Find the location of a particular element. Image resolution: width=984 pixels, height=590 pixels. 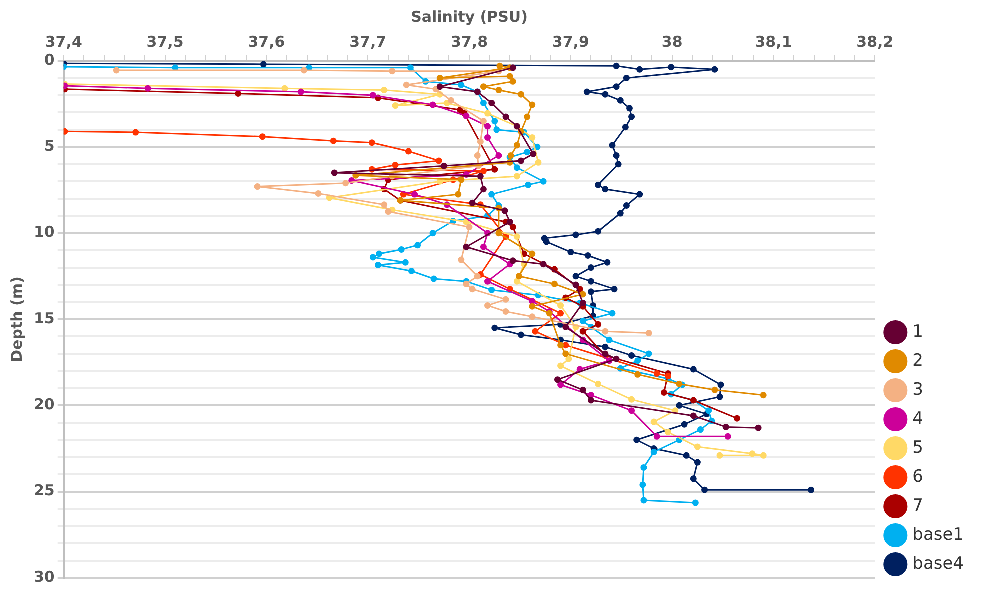

x-tick-label: 37,7 is located at coordinates (368, 41).